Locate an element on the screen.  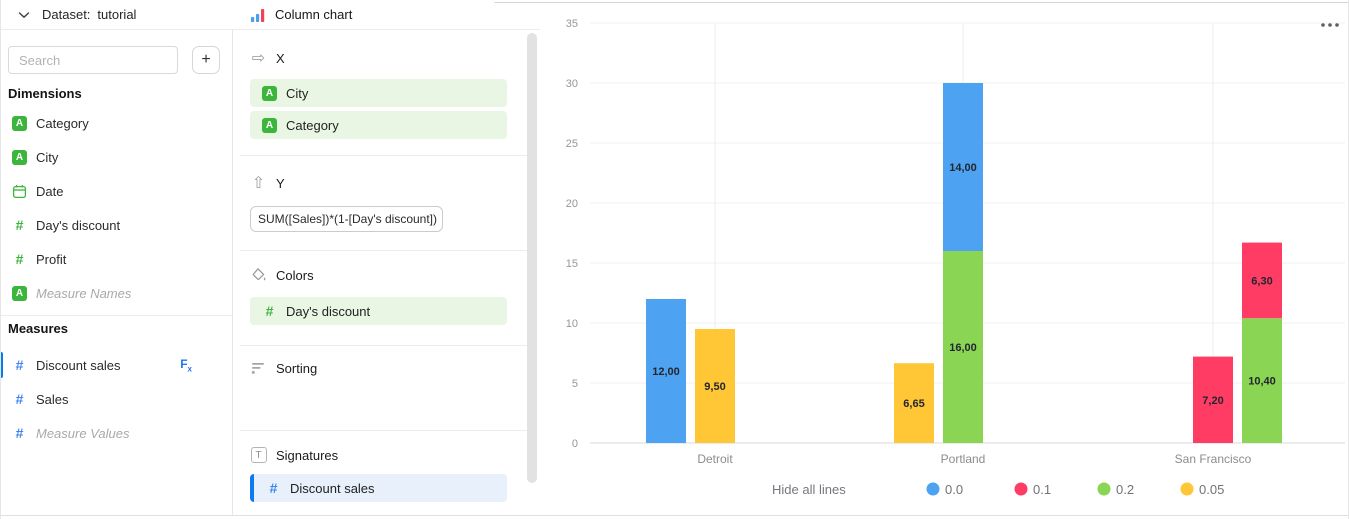
field-item-day-s-discount: # Day's discount is located at coordinates (116, 225).